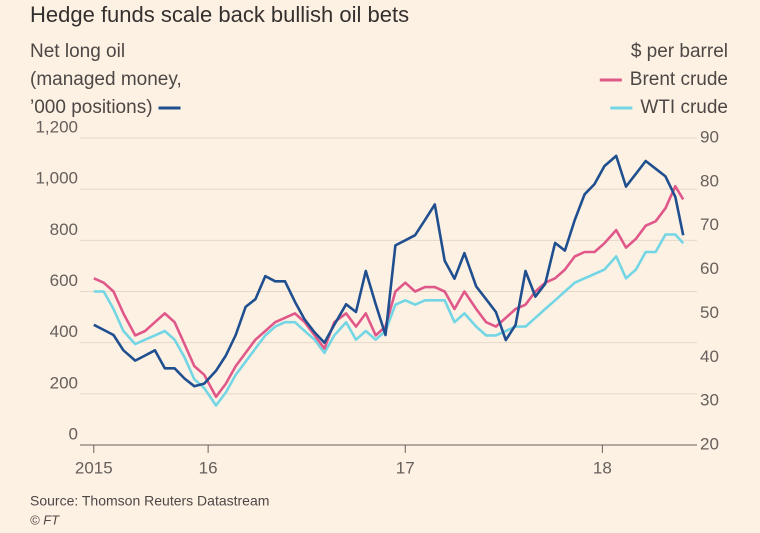  What do you see at coordinates (77, 51) in the screenshot?
I see `y-axis-label: Net long oil` at bounding box center [77, 51].